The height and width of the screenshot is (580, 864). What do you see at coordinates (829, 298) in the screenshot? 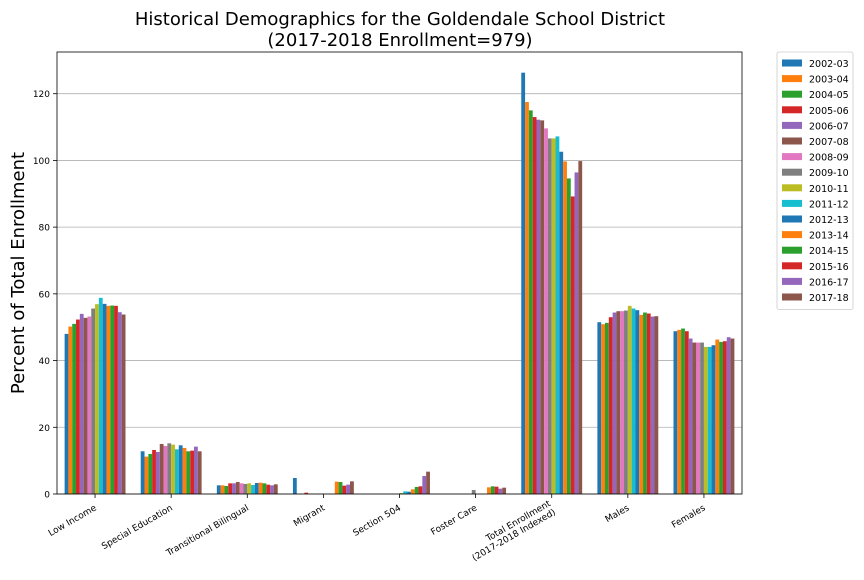
I see `legend-label: 2017-18` at bounding box center [829, 298].